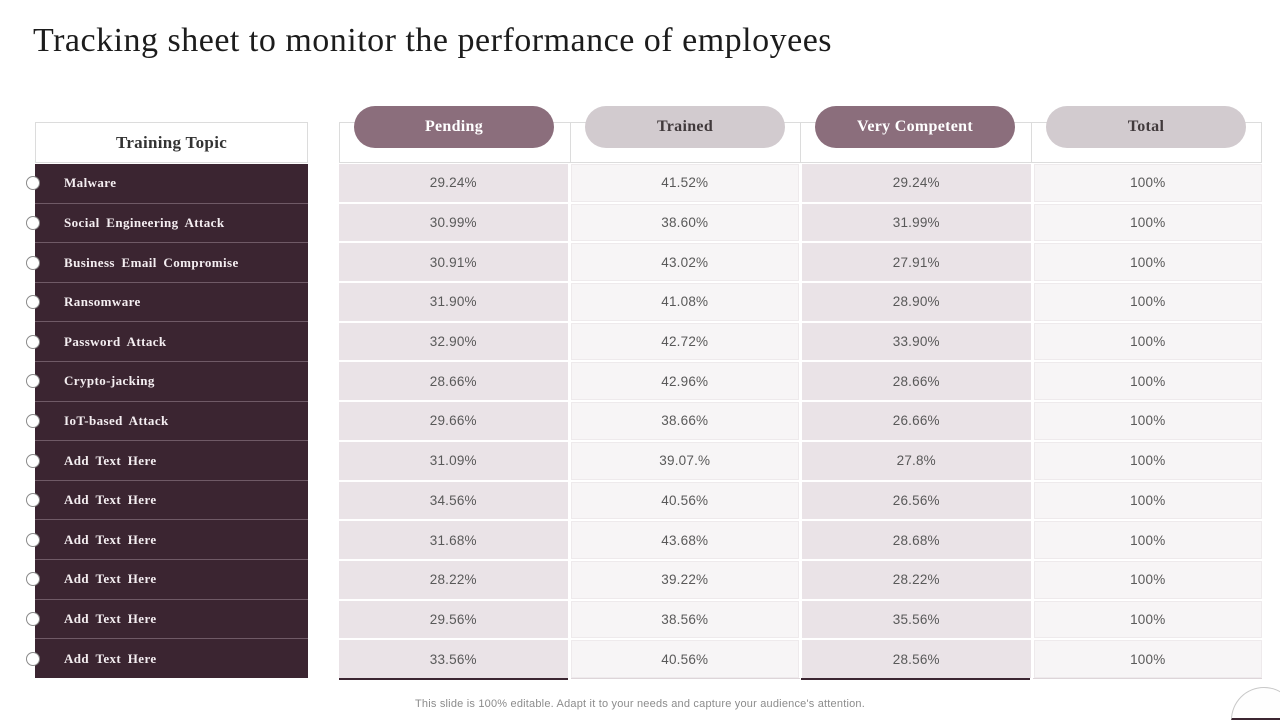 The image size is (1280, 720). Describe the element at coordinates (151, 262) in the screenshot. I see `topic-label: Business Email Compromise` at that location.